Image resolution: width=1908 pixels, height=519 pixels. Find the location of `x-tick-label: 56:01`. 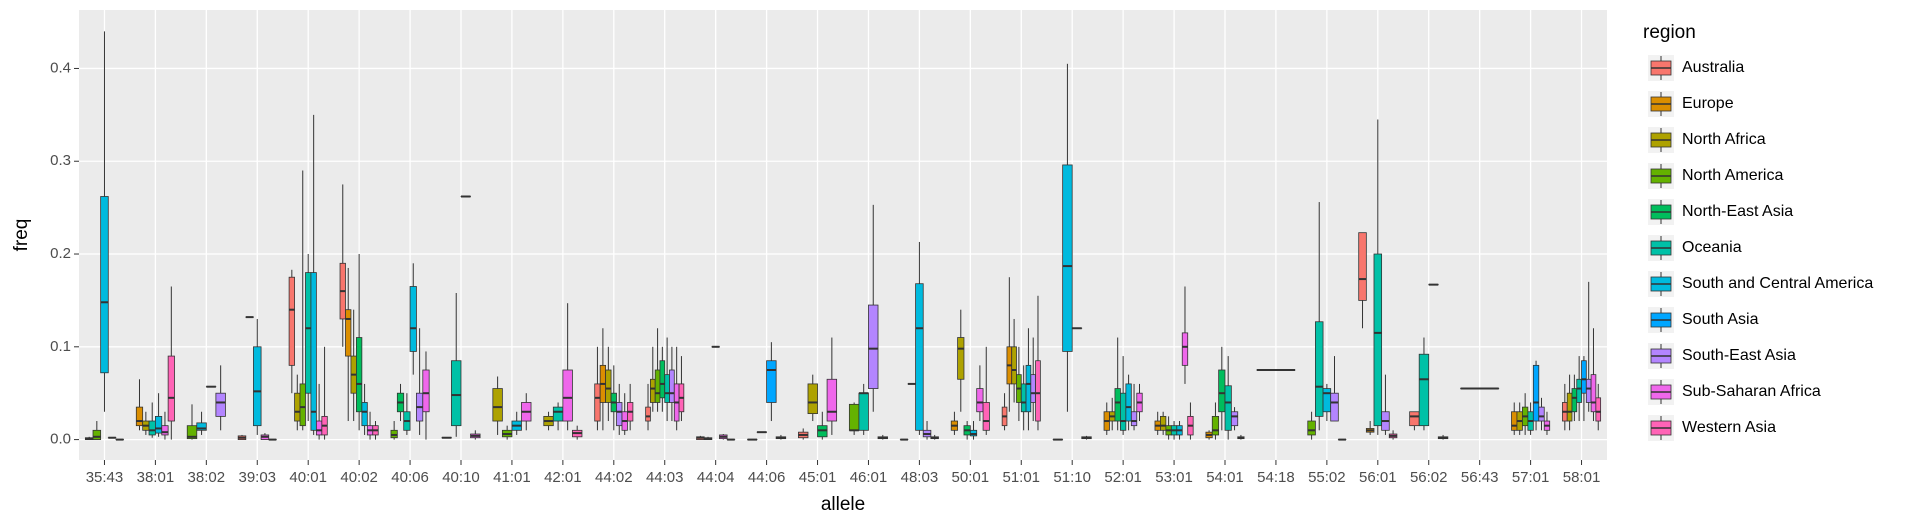

x-tick-label: 56:01 is located at coordinates (1378, 477).